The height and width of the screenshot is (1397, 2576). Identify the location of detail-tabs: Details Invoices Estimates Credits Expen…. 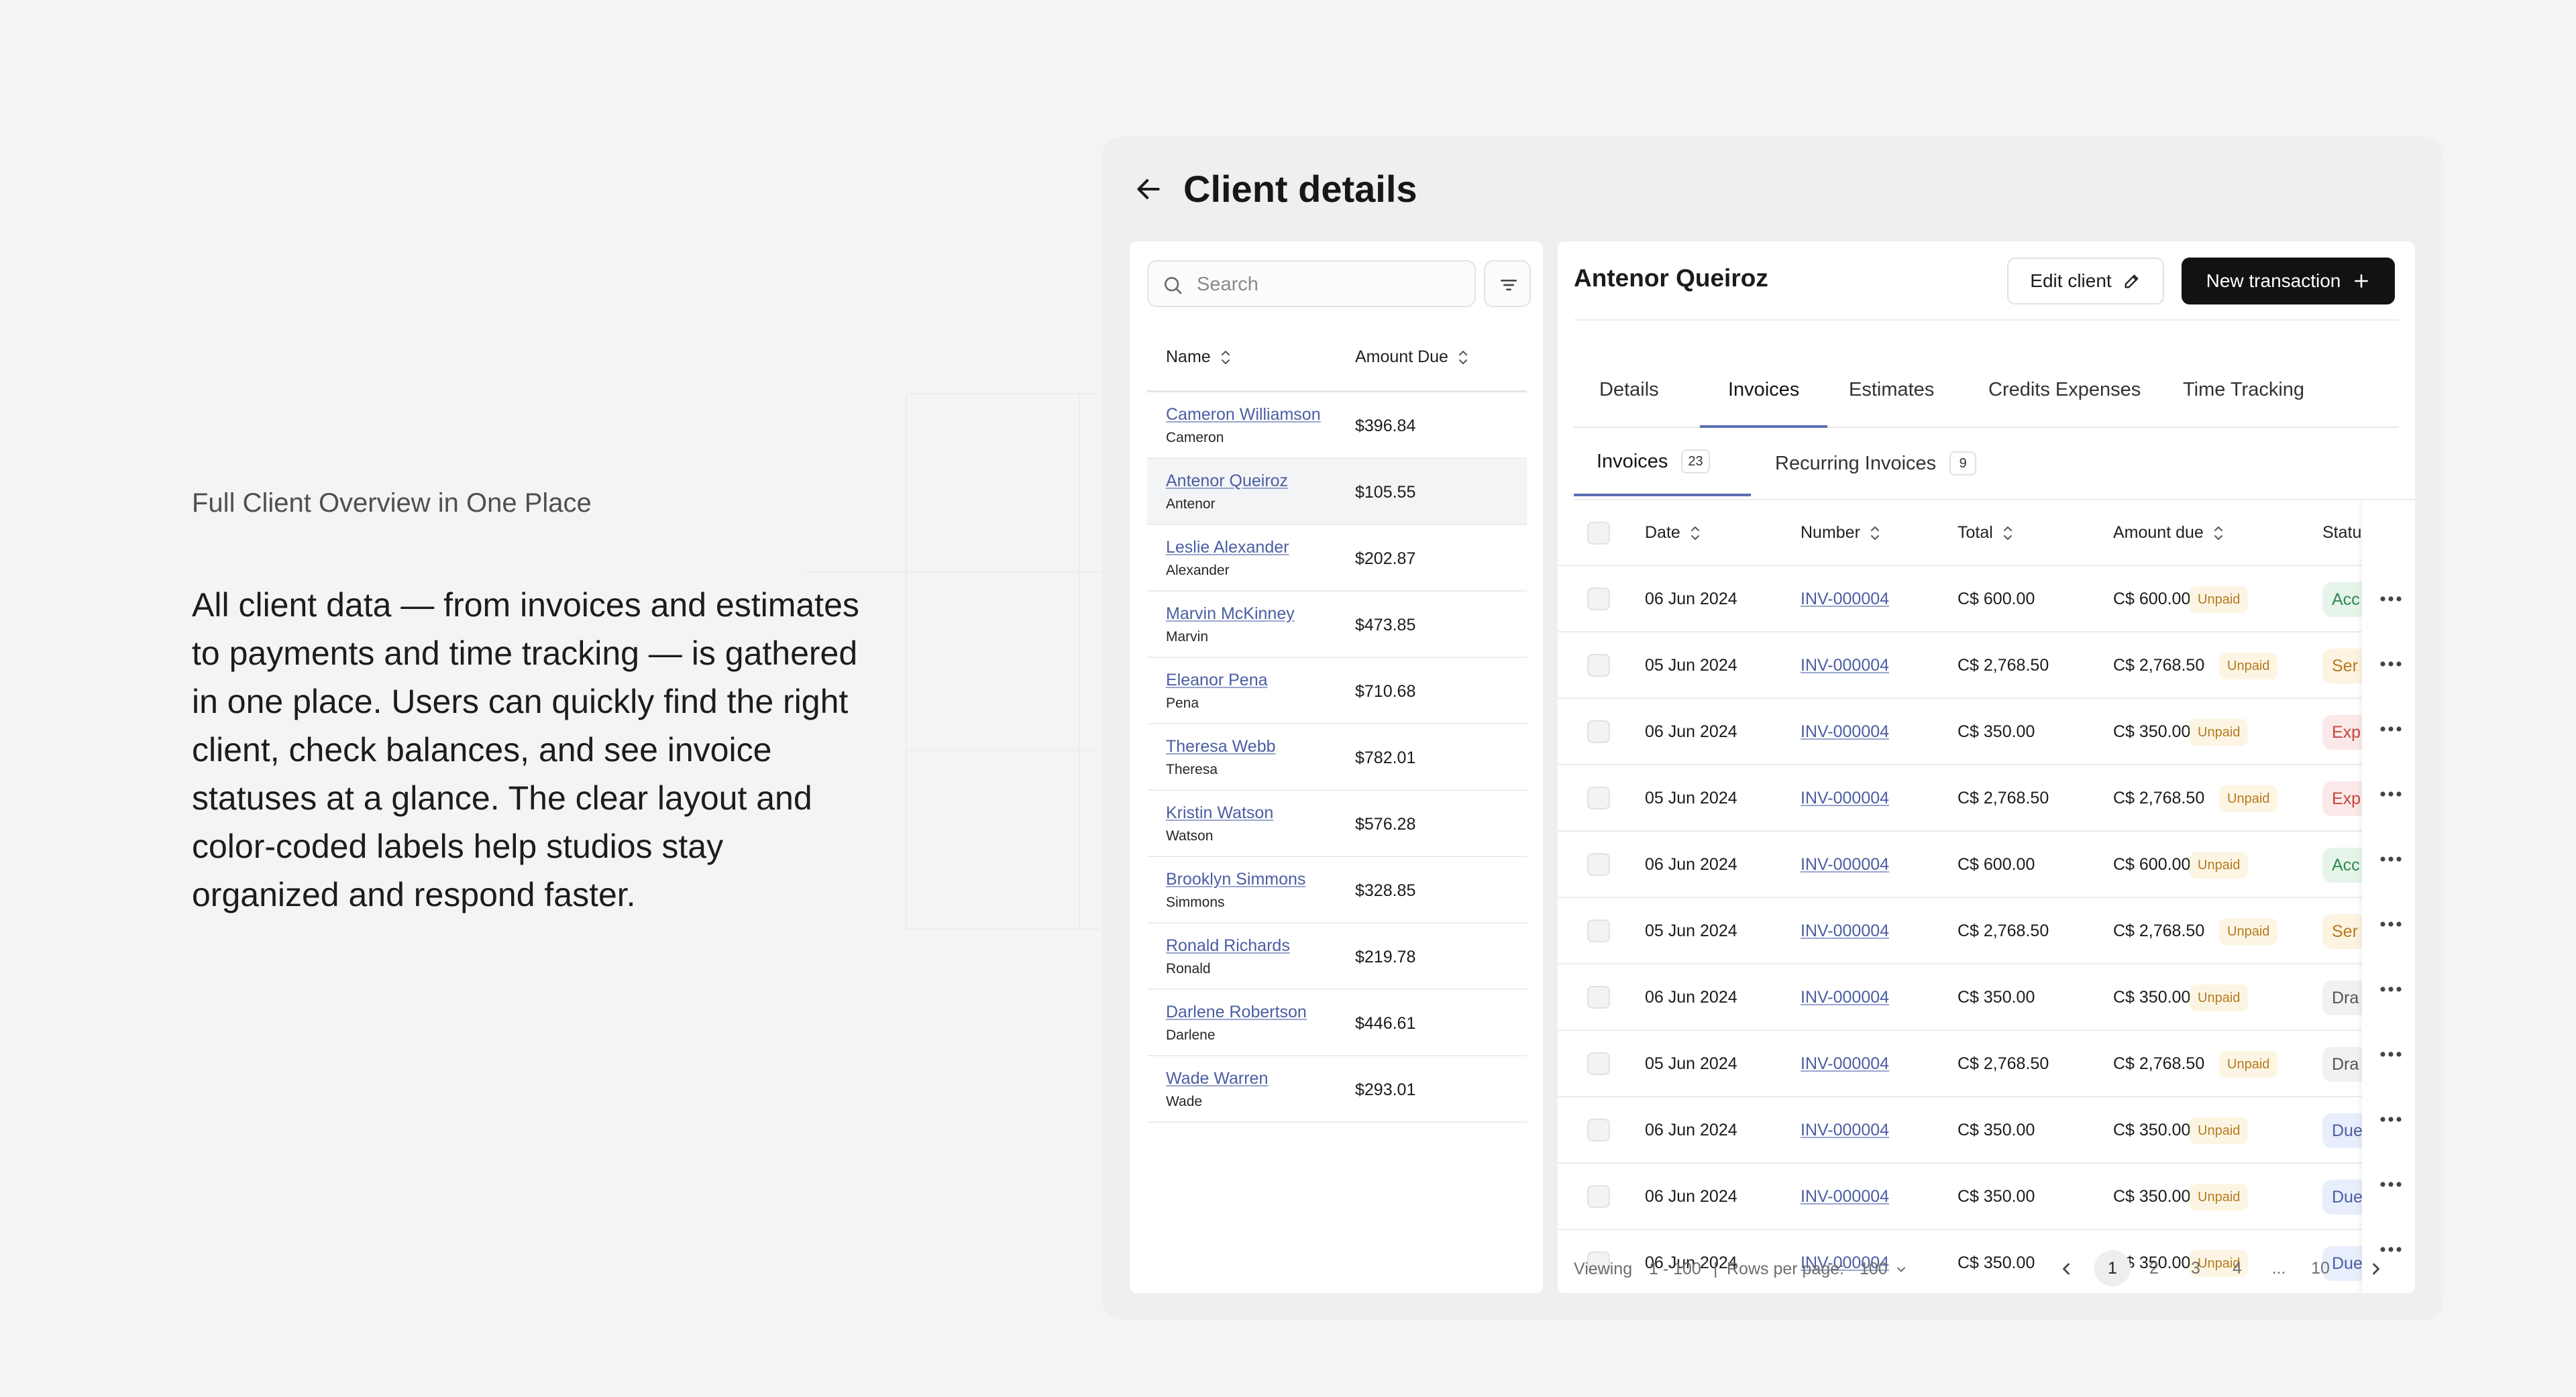
(1986, 398).